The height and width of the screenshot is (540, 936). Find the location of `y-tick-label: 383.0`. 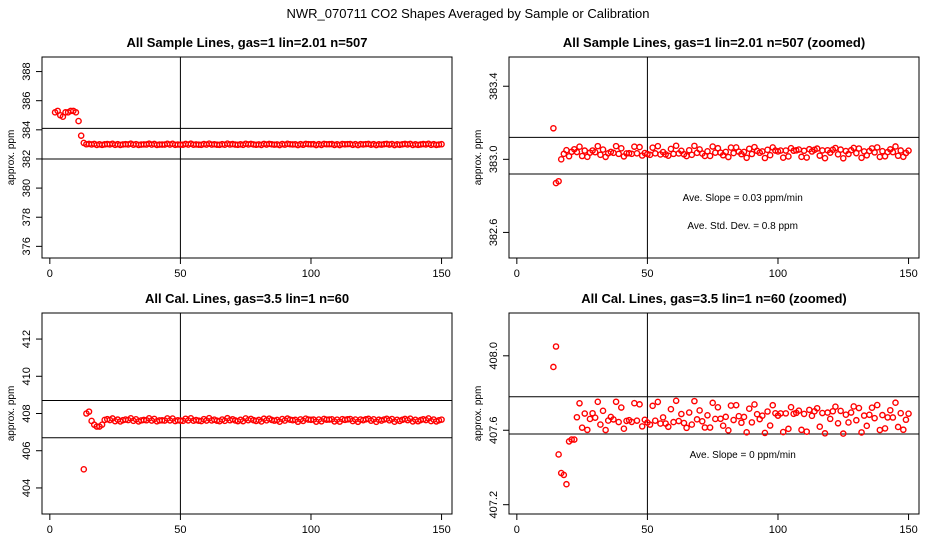

y-tick-label: 383.0 is located at coordinates (494, 160).